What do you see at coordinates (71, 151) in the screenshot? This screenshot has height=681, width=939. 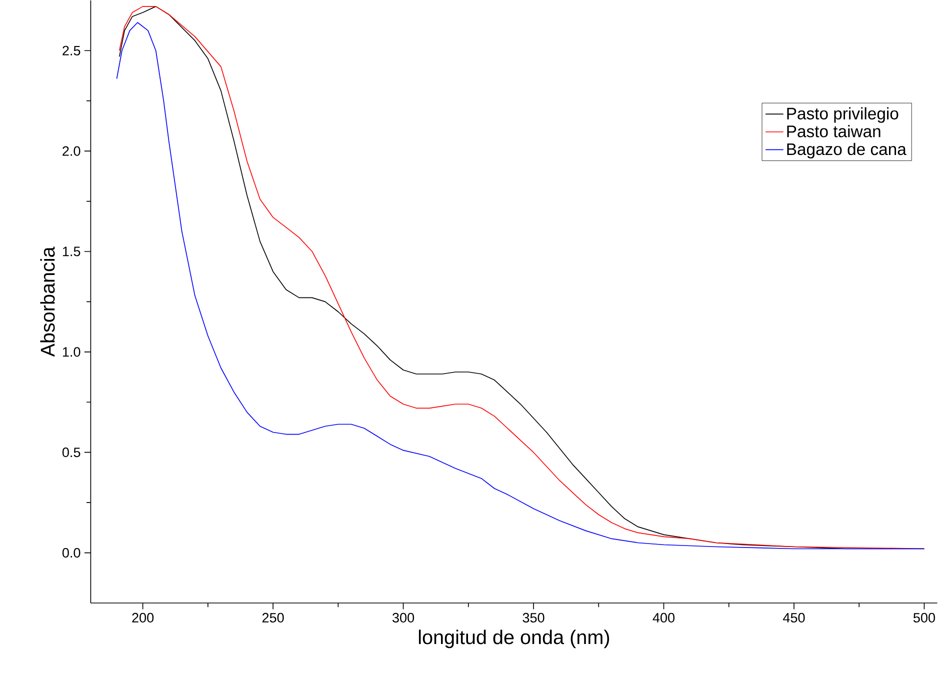 I see `y-tick-label: 2.0` at bounding box center [71, 151].